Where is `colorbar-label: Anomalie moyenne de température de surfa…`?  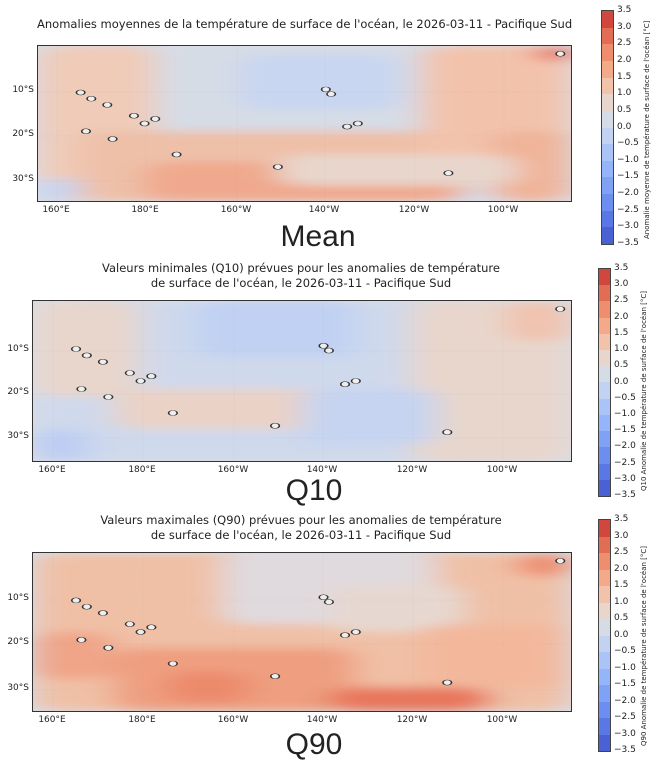 colorbar-label: Anomalie moyenne de température de surfa… is located at coordinates (647, 129).